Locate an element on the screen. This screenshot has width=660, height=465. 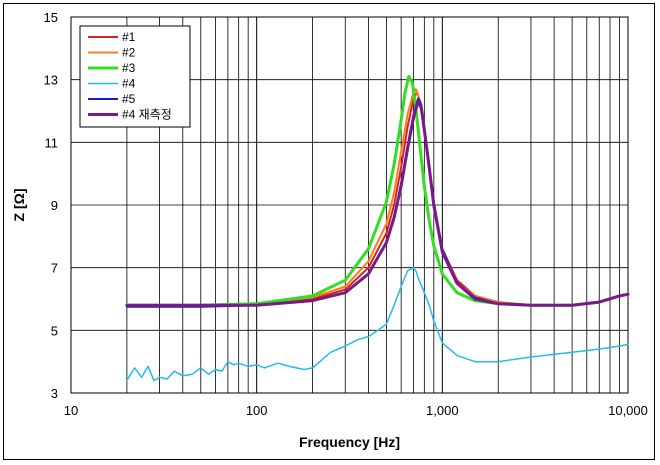
y-tick-label: 15 is located at coordinates (51, 17).